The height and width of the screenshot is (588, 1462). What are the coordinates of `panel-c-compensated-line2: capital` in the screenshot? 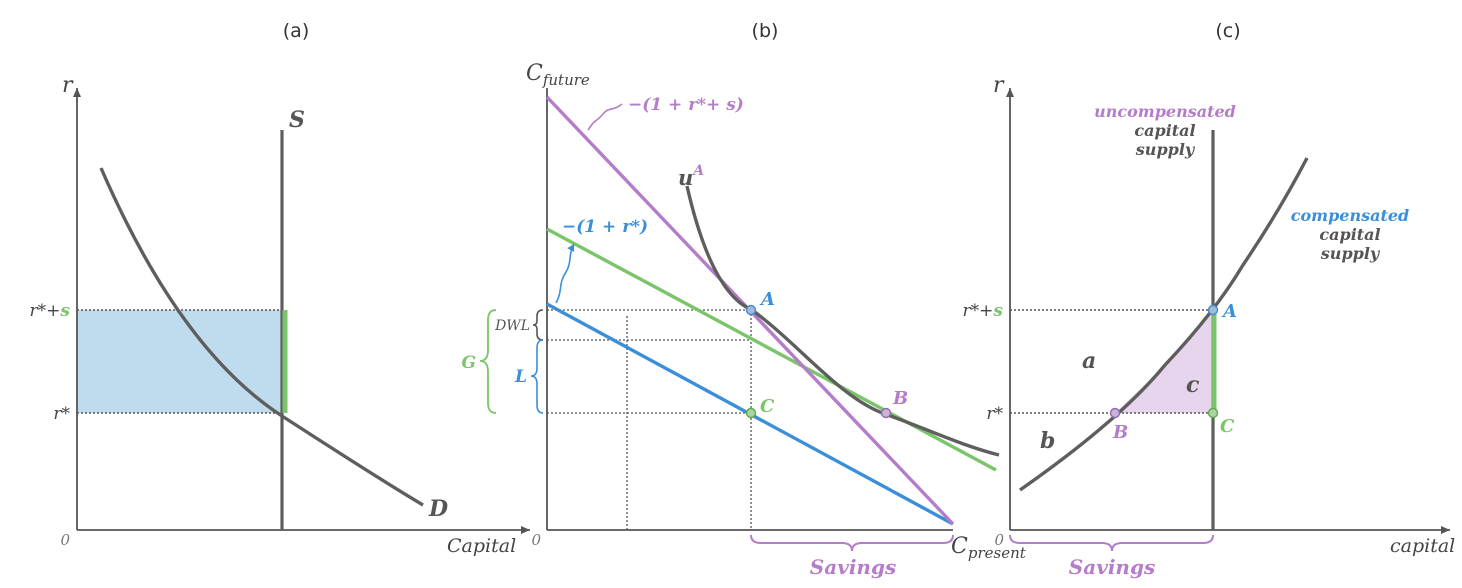 It's located at (1349, 234).